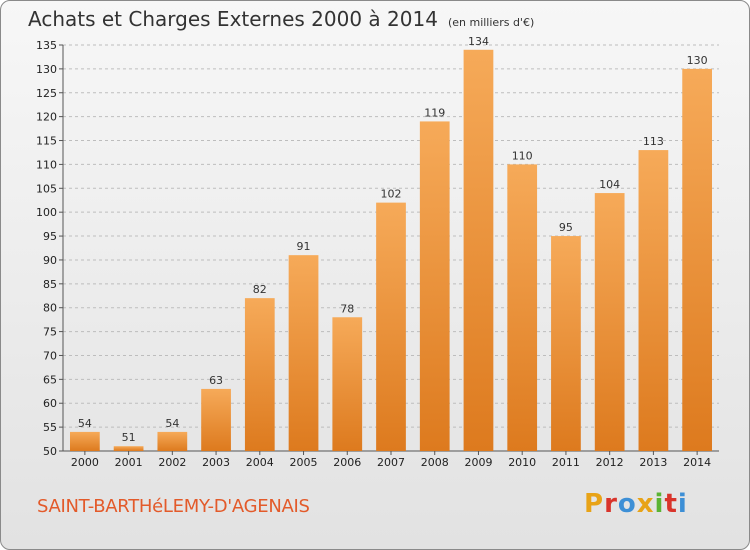  What do you see at coordinates (46, 93) in the screenshot?
I see `y-tick-label: 125` at bounding box center [46, 93].